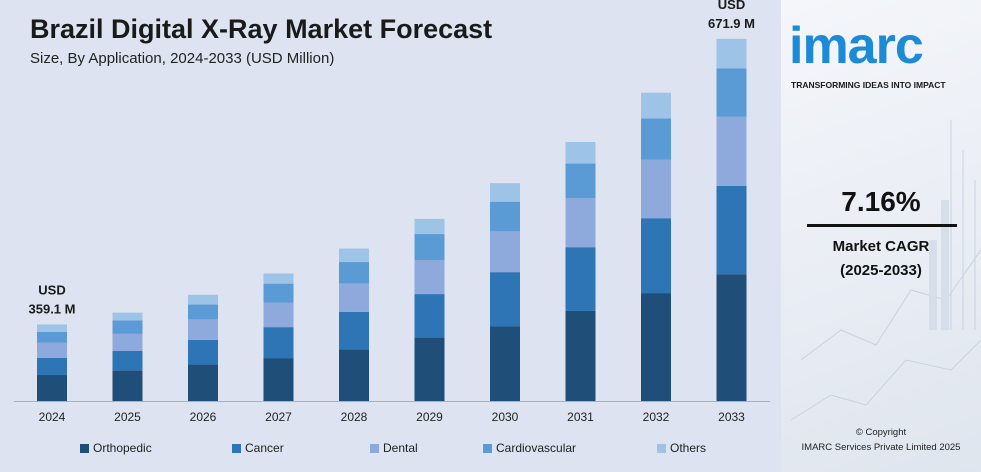 The image size is (981, 472). Describe the element at coordinates (52, 350) in the screenshot. I see `bar-segment-dental-2024` at that location.